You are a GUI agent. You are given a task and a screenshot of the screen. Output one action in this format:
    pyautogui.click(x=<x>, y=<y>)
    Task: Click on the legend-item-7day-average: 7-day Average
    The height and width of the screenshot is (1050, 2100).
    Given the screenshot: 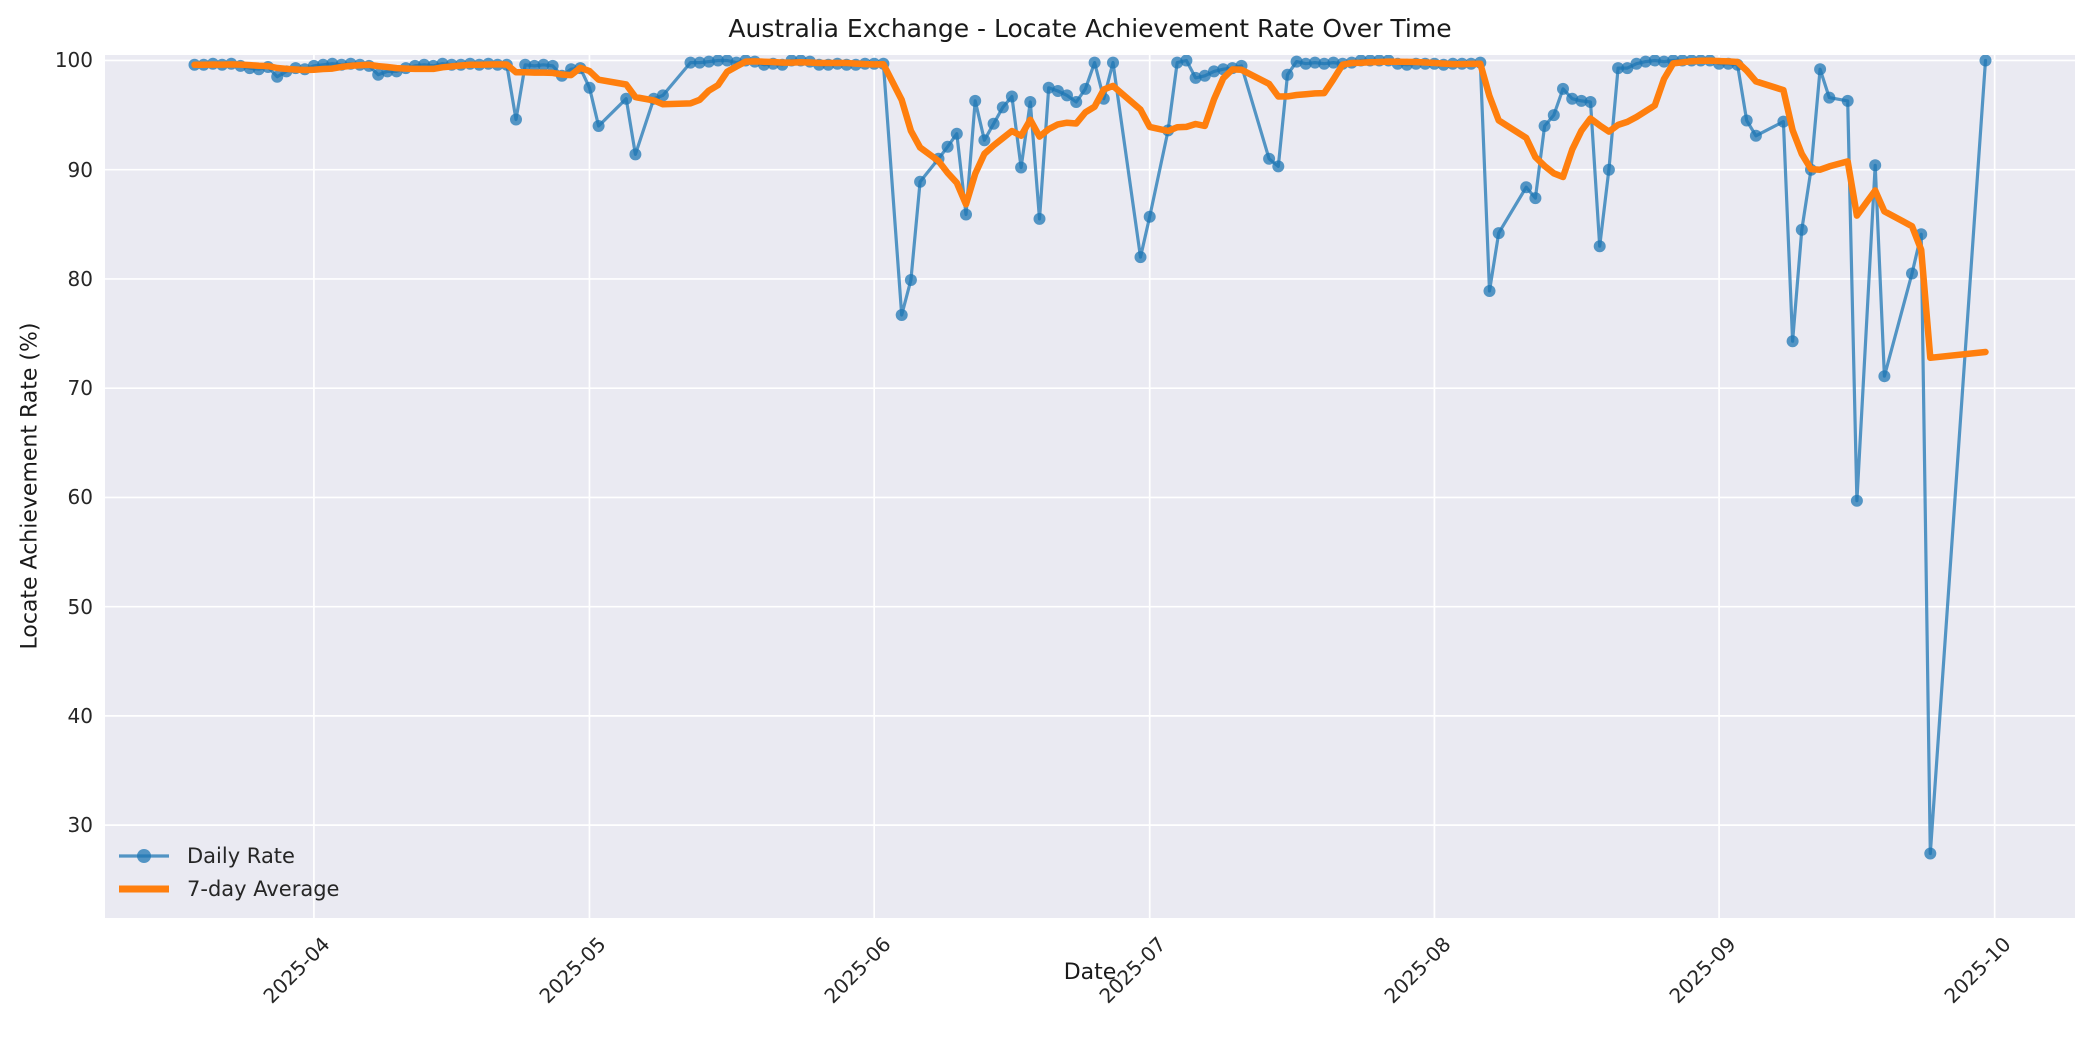 What is the action you would take?
    pyautogui.click(x=228, y=888)
    